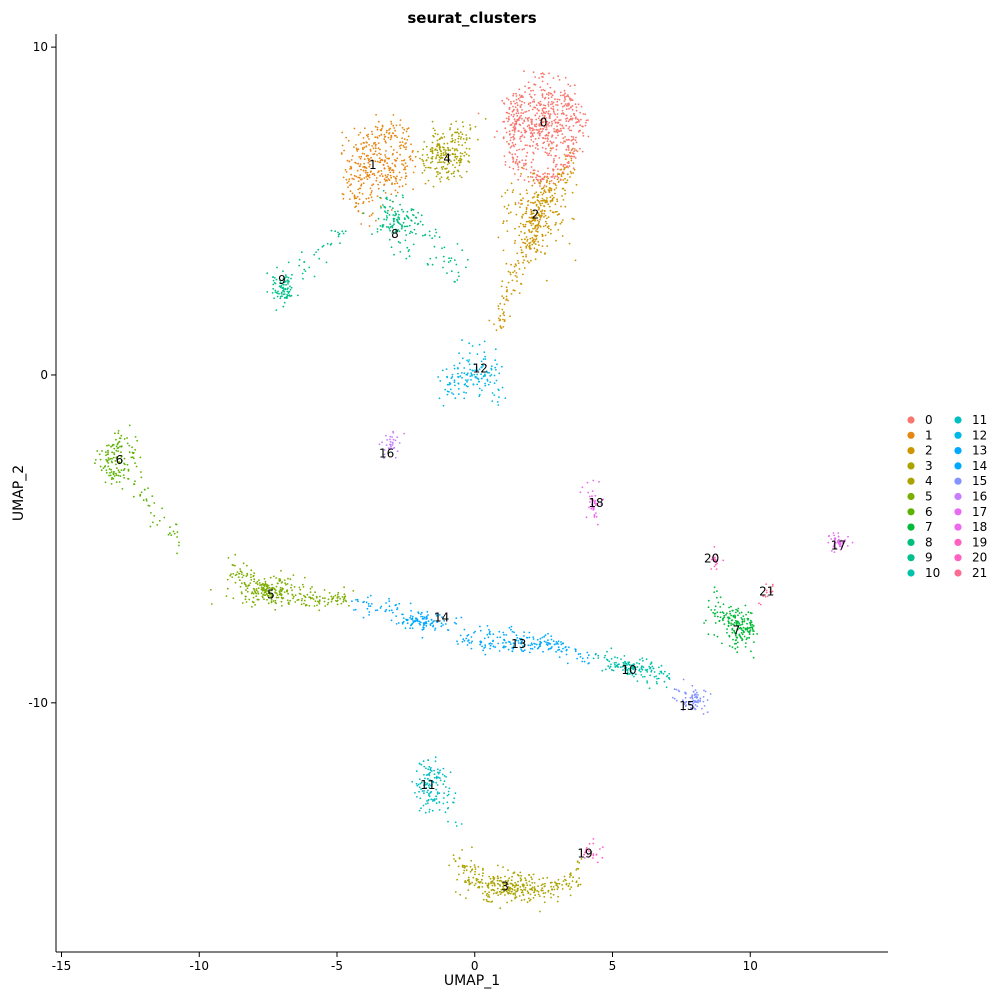 The height and width of the screenshot is (1004, 1000). I want to click on legend-item-8: 8, so click(920, 542).